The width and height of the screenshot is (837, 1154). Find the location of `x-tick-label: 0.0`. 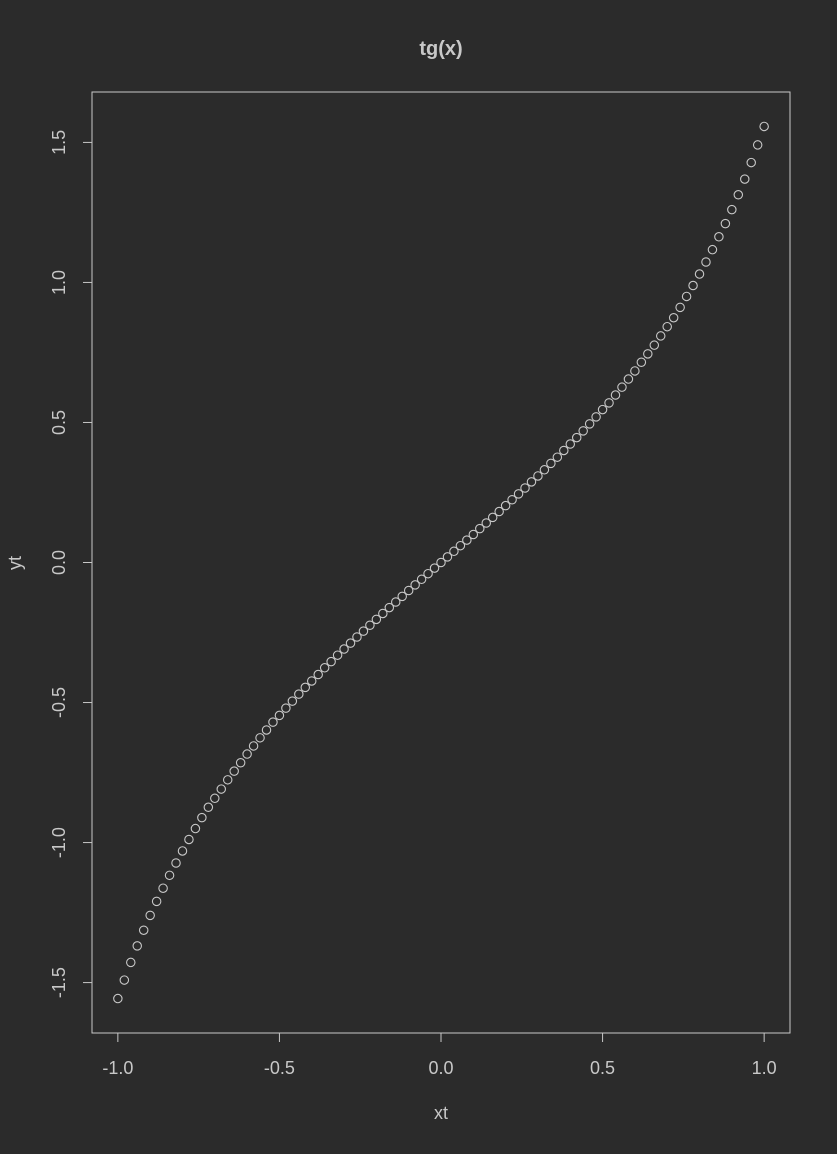

x-tick-label: 0.0 is located at coordinates (440, 1068).